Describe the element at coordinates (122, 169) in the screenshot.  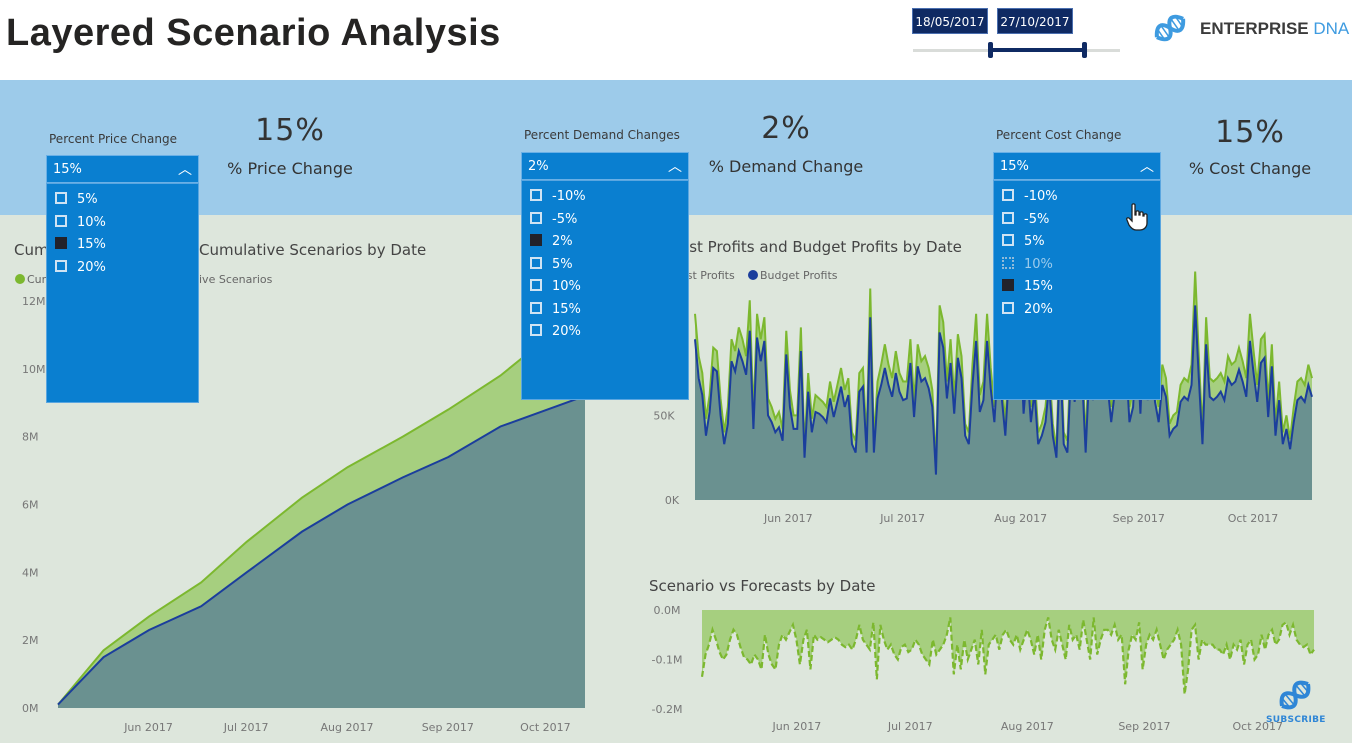
I see `price-slicer-dropdown: 15% ︿` at that location.